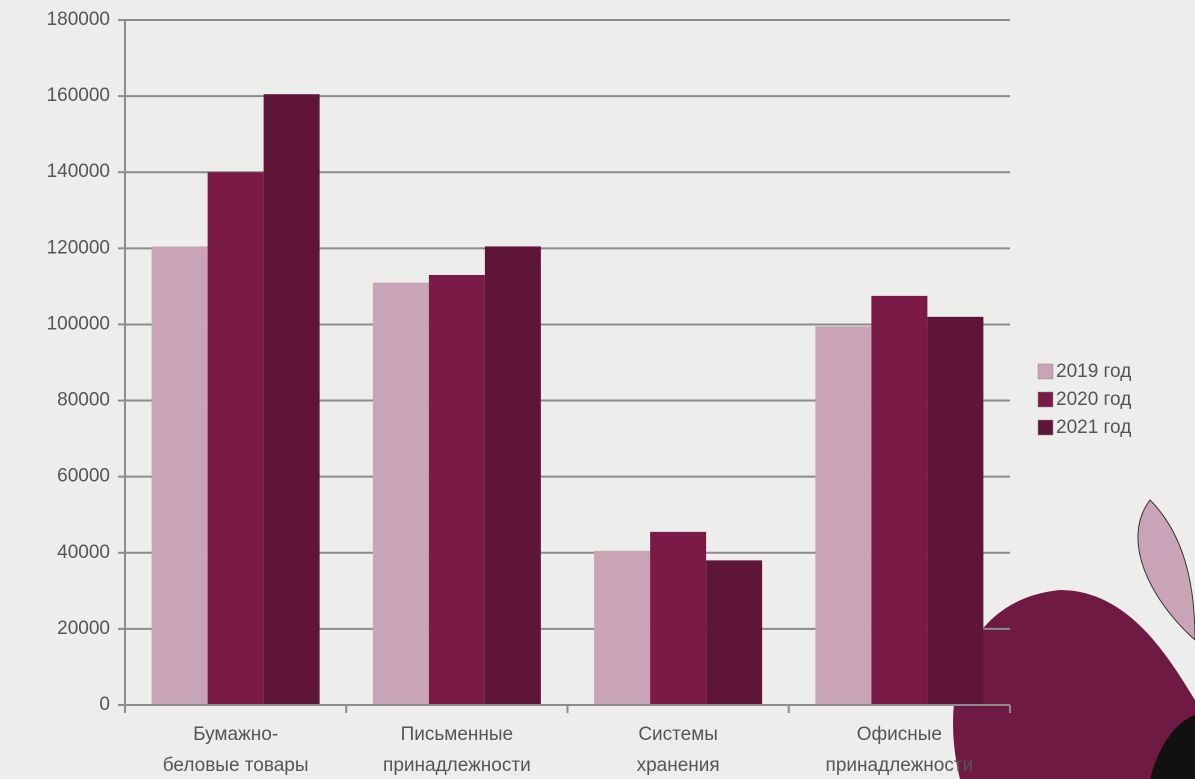 This screenshot has width=1195, height=779. Describe the element at coordinates (83, 400) in the screenshot. I see `y-tick-label: 80000` at that location.